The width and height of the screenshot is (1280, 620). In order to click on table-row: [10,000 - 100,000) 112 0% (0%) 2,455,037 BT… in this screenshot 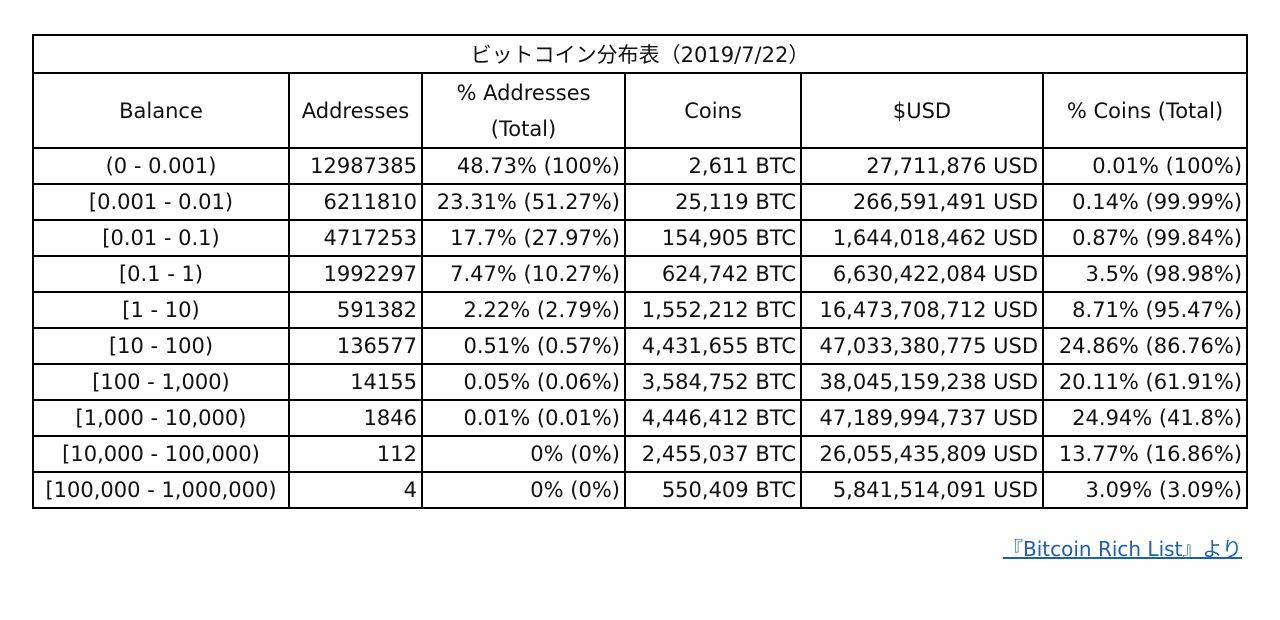, I will do `click(640, 454)`.